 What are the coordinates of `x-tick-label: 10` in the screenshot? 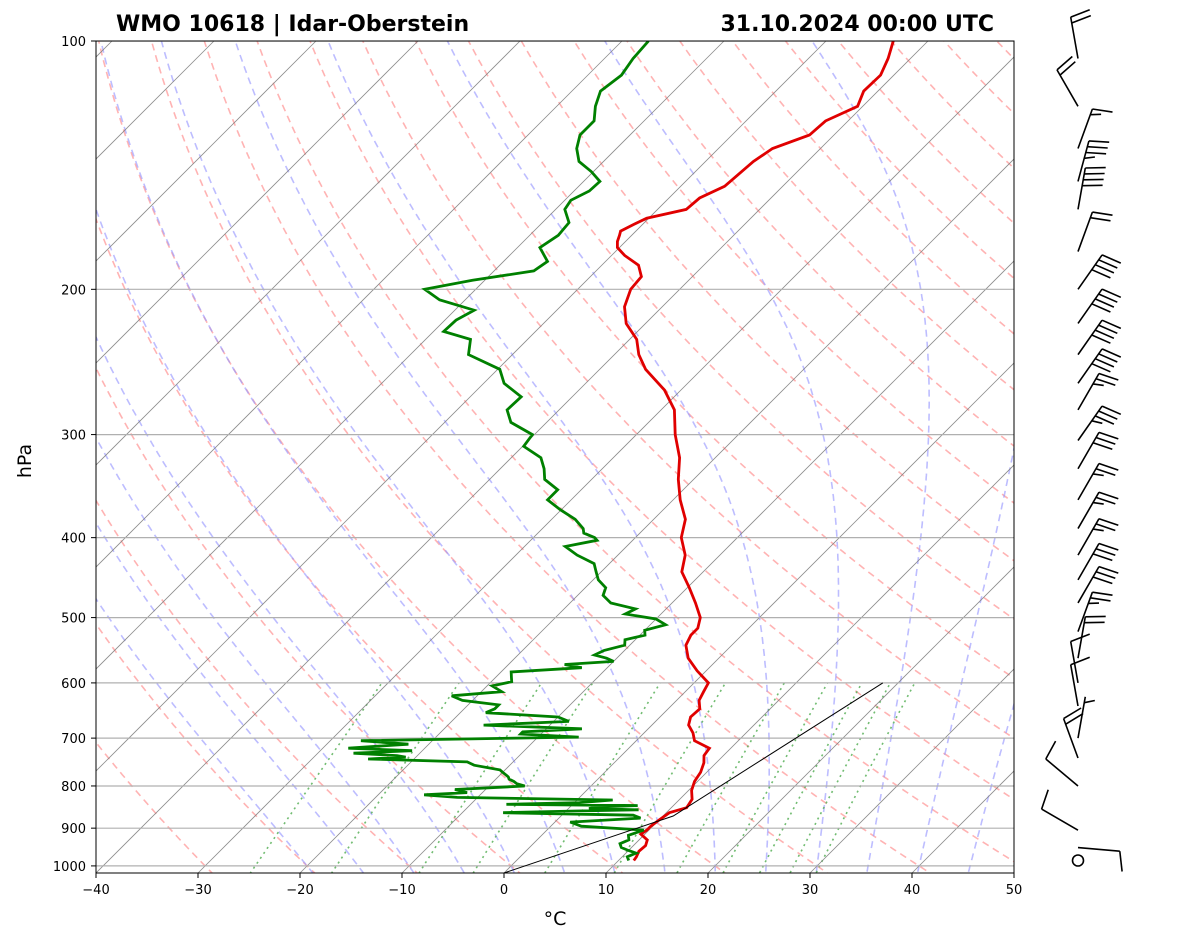 It's located at (606, 890).